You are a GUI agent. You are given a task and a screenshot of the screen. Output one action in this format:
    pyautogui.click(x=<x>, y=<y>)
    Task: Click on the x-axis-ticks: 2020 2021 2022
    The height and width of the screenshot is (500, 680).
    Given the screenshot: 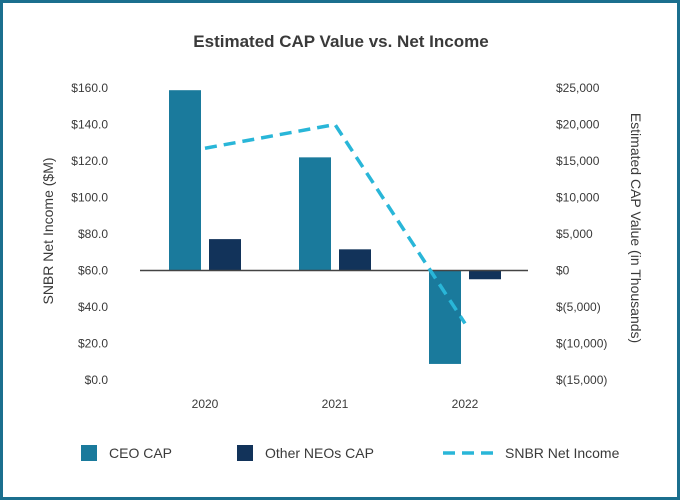 What is the action you would take?
    pyautogui.click(x=335, y=404)
    